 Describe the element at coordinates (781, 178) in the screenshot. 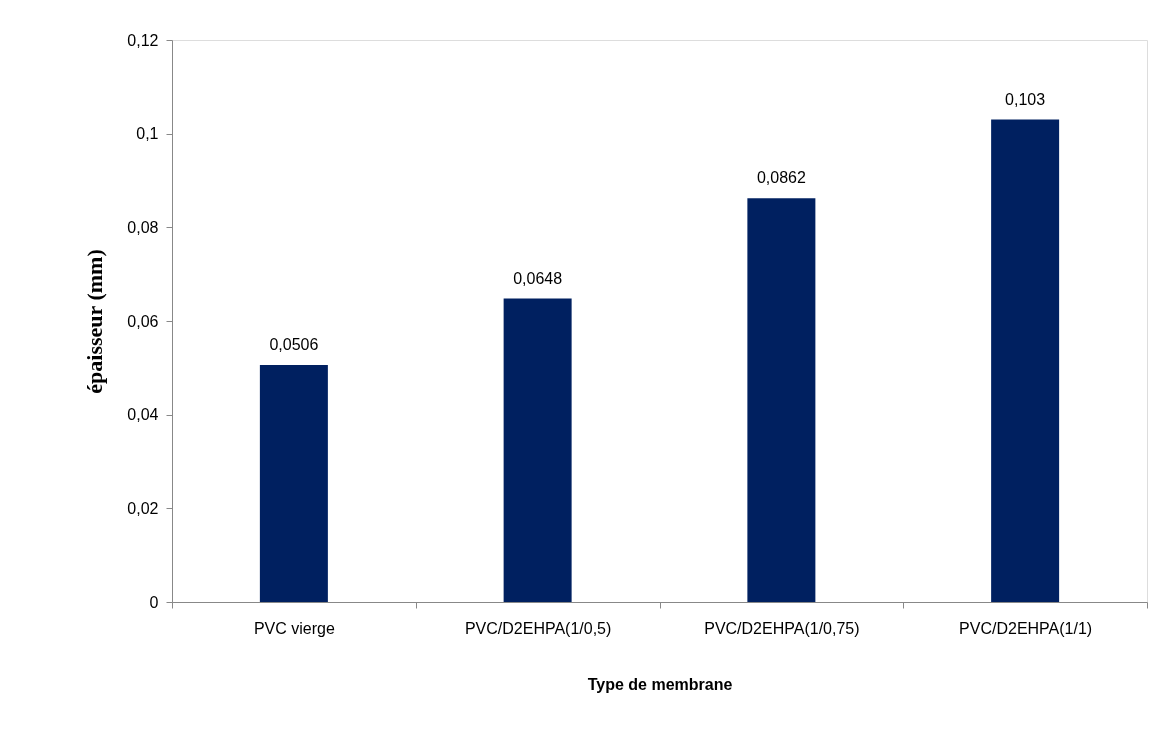

I see `data-label: 0,0862` at that location.